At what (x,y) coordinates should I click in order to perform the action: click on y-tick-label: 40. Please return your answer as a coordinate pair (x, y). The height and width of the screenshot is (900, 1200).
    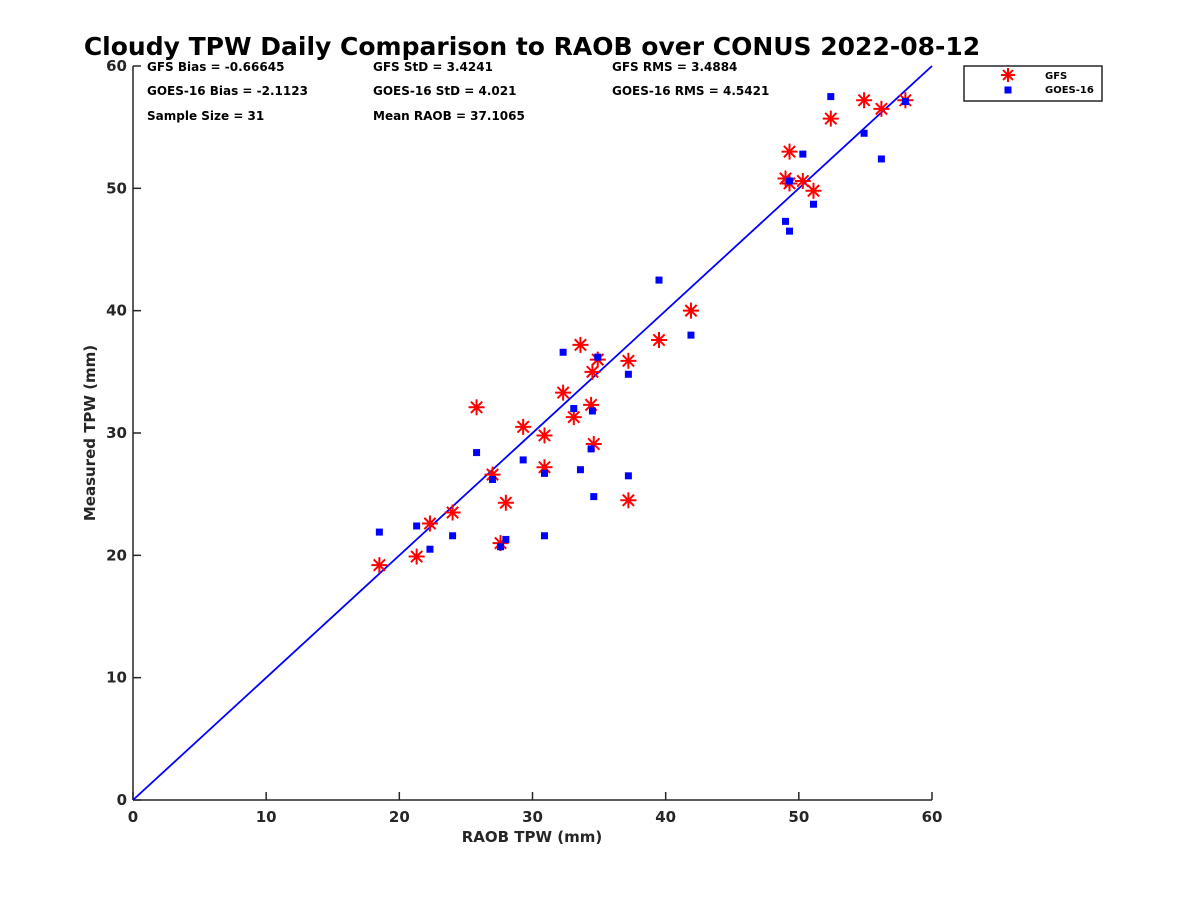
    Looking at the image, I should click on (116, 311).